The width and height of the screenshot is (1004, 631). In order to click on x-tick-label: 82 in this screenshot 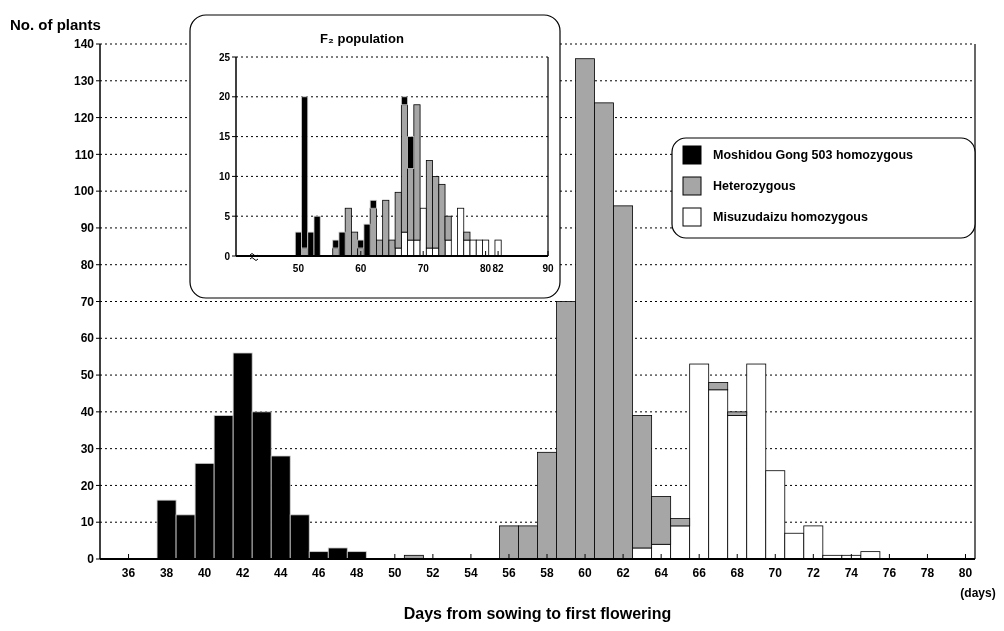, I will do `click(498, 268)`.